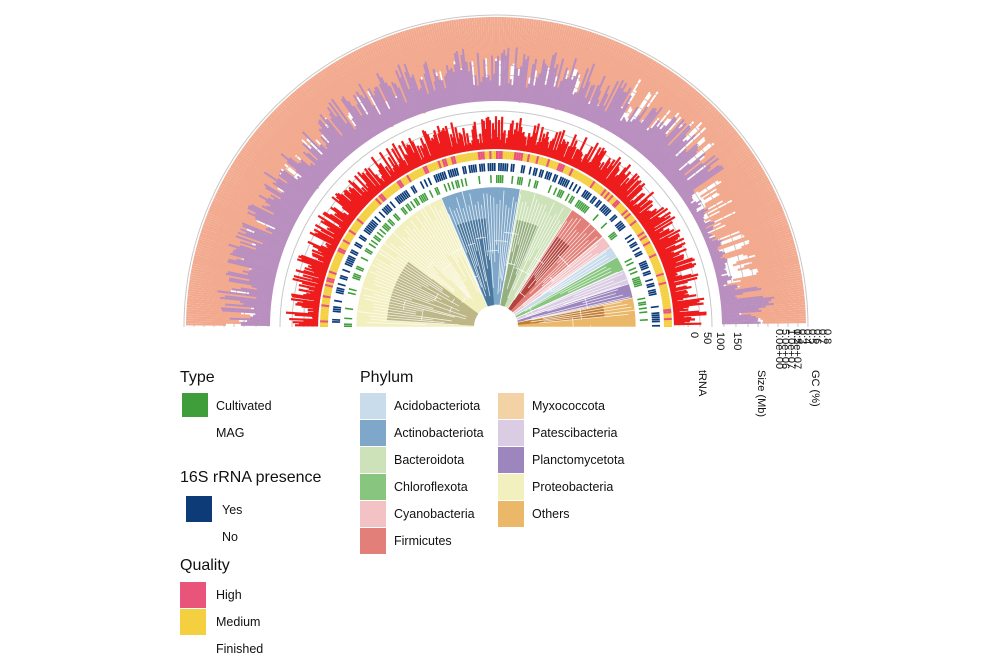  I want to click on gc-axis-title: GC (%), so click(815, 388).